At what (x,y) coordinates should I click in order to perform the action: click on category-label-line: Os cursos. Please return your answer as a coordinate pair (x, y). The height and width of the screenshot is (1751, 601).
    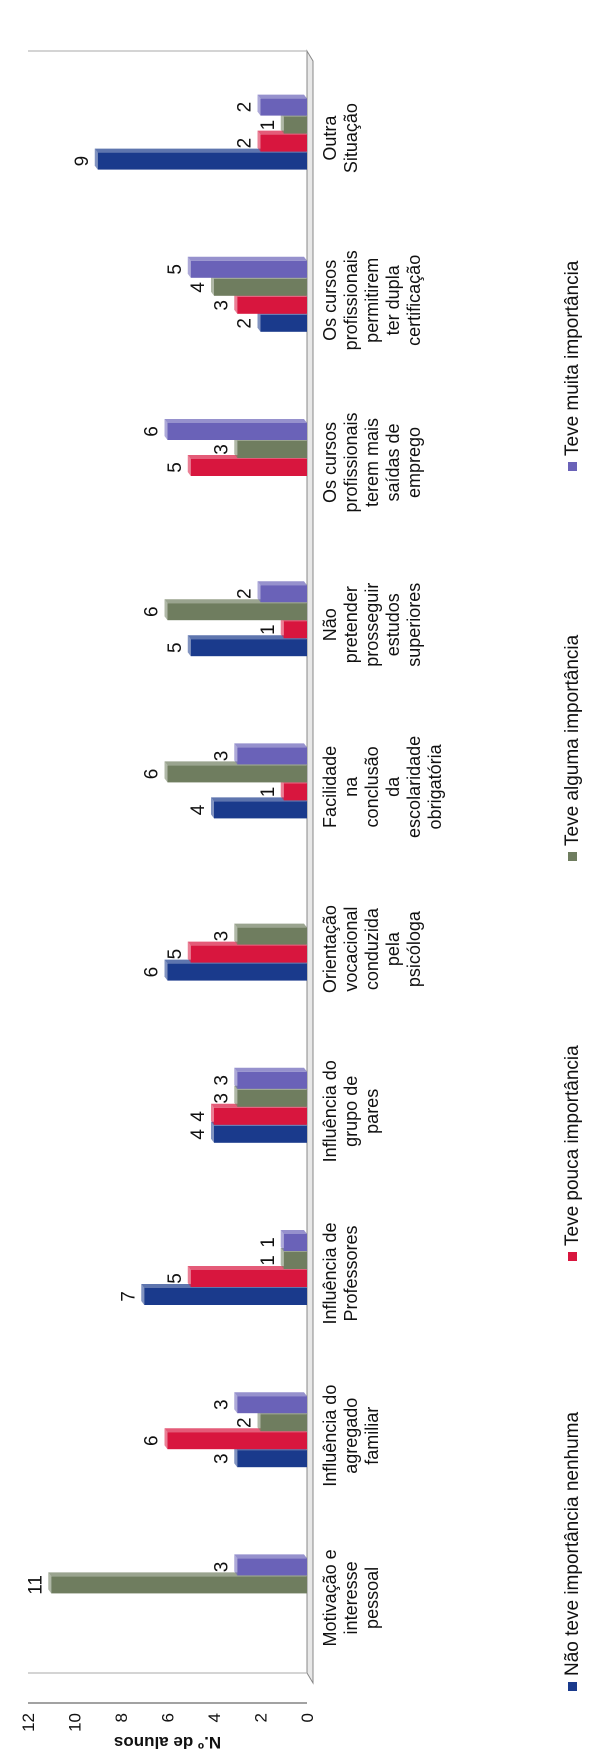
    Looking at the image, I should click on (330, 462).